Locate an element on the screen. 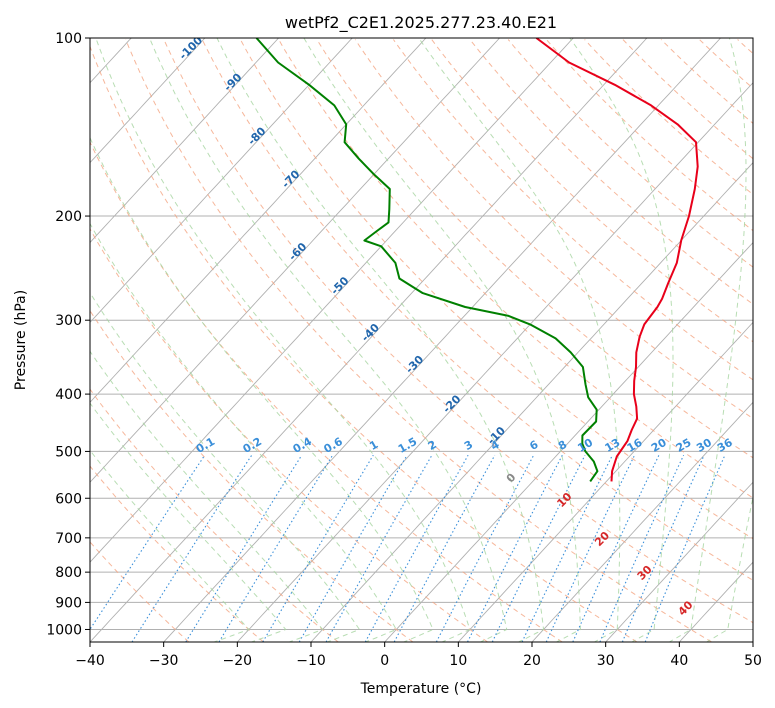 This screenshot has width=775, height=708. x-tick-label: 10 is located at coordinates (458, 661).